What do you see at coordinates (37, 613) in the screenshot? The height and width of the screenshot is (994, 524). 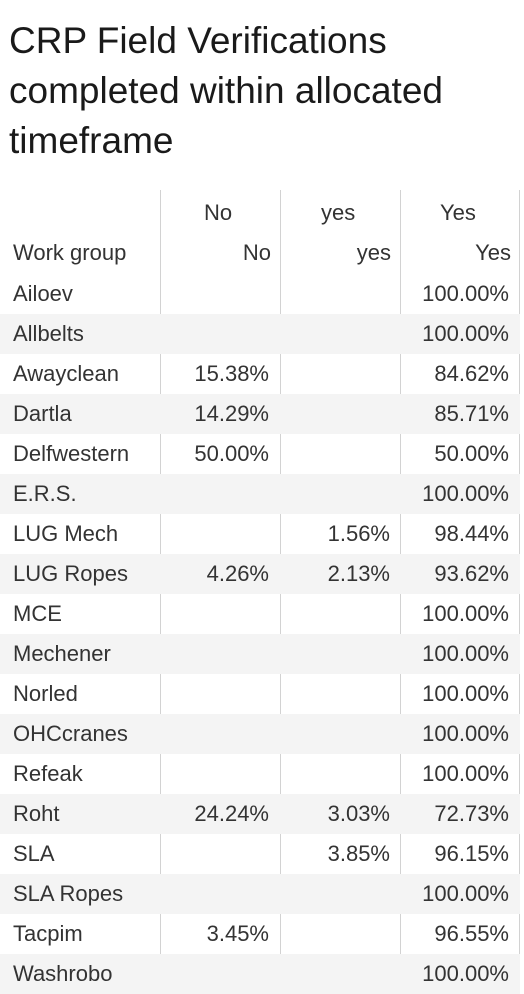 I see `row-label: MCE` at bounding box center [37, 613].